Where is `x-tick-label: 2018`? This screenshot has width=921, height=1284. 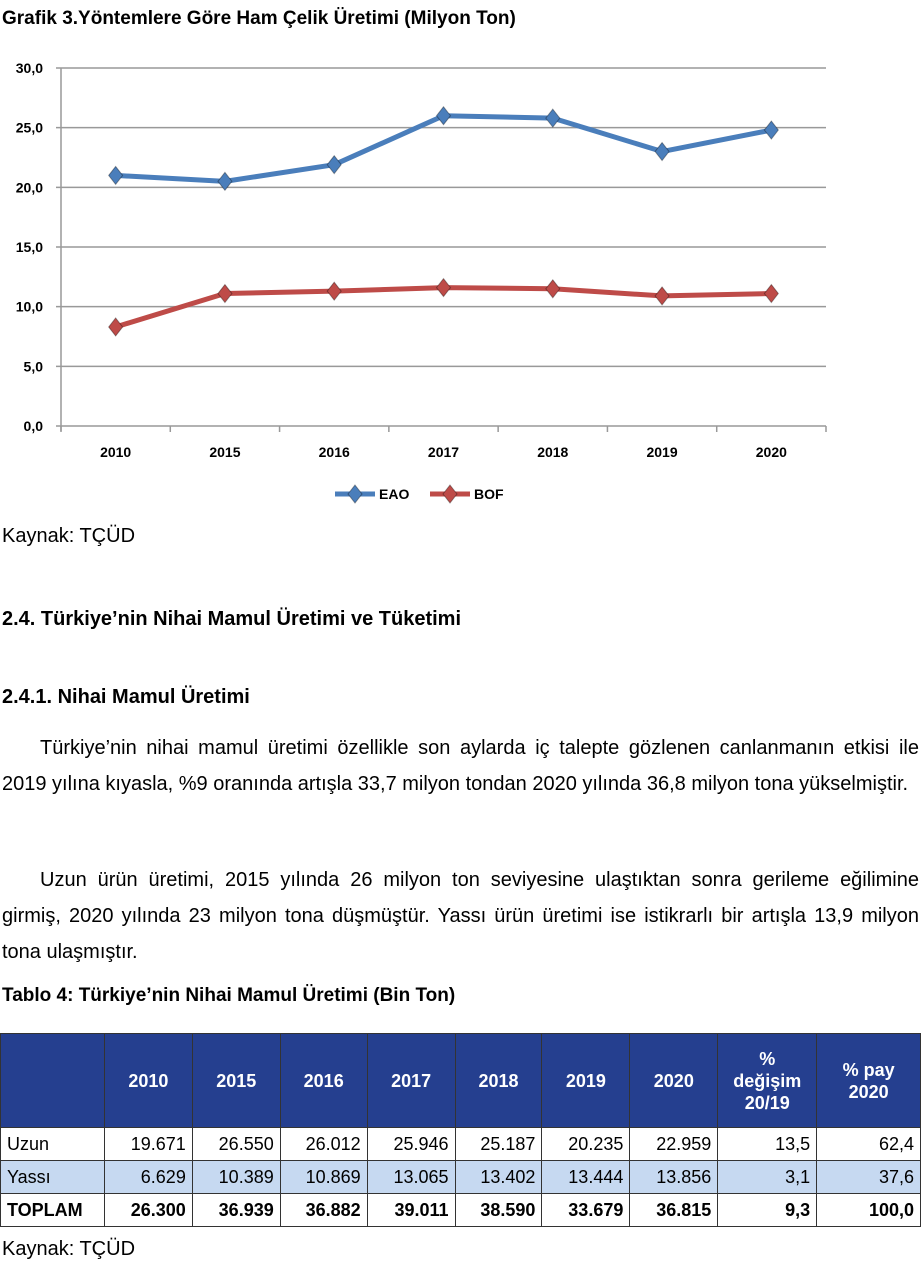
x-tick-label: 2018 is located at coordinates (552, 452).